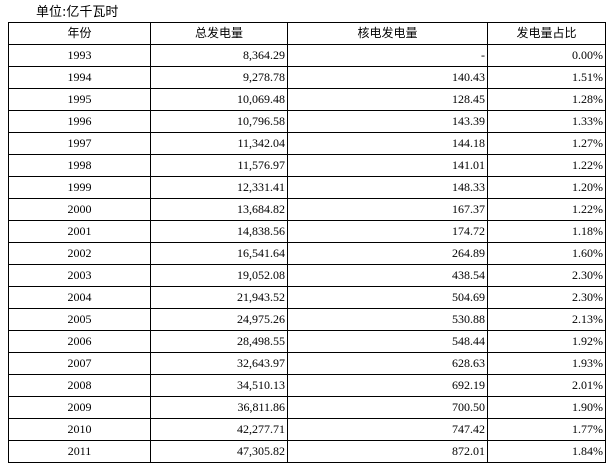 The image size is (607, 467). I want to click on table-cell: 872.01, so click(387, 451).